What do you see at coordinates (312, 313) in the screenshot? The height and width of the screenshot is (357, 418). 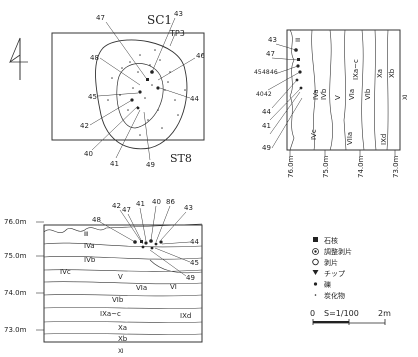 I see `svg-text: 0` at bounding box center [312, 313].